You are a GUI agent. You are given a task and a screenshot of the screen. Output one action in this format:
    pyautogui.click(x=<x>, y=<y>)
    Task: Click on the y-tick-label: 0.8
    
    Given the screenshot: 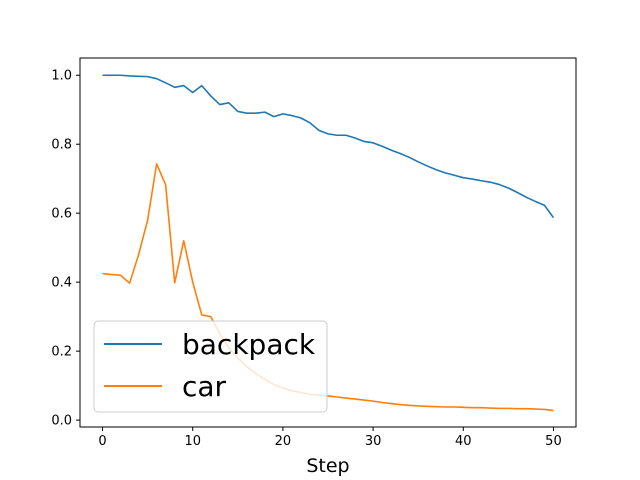 What is the action you would take?
    pyautogui.click(x=61, y=145)
    